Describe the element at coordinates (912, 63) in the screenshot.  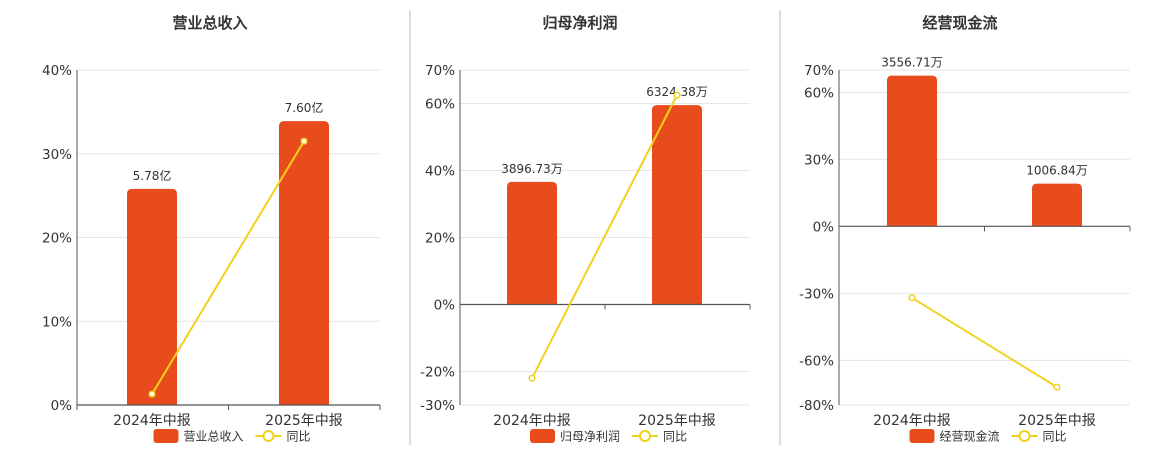
I see `bar-value-label: 3556.71万` at that location.